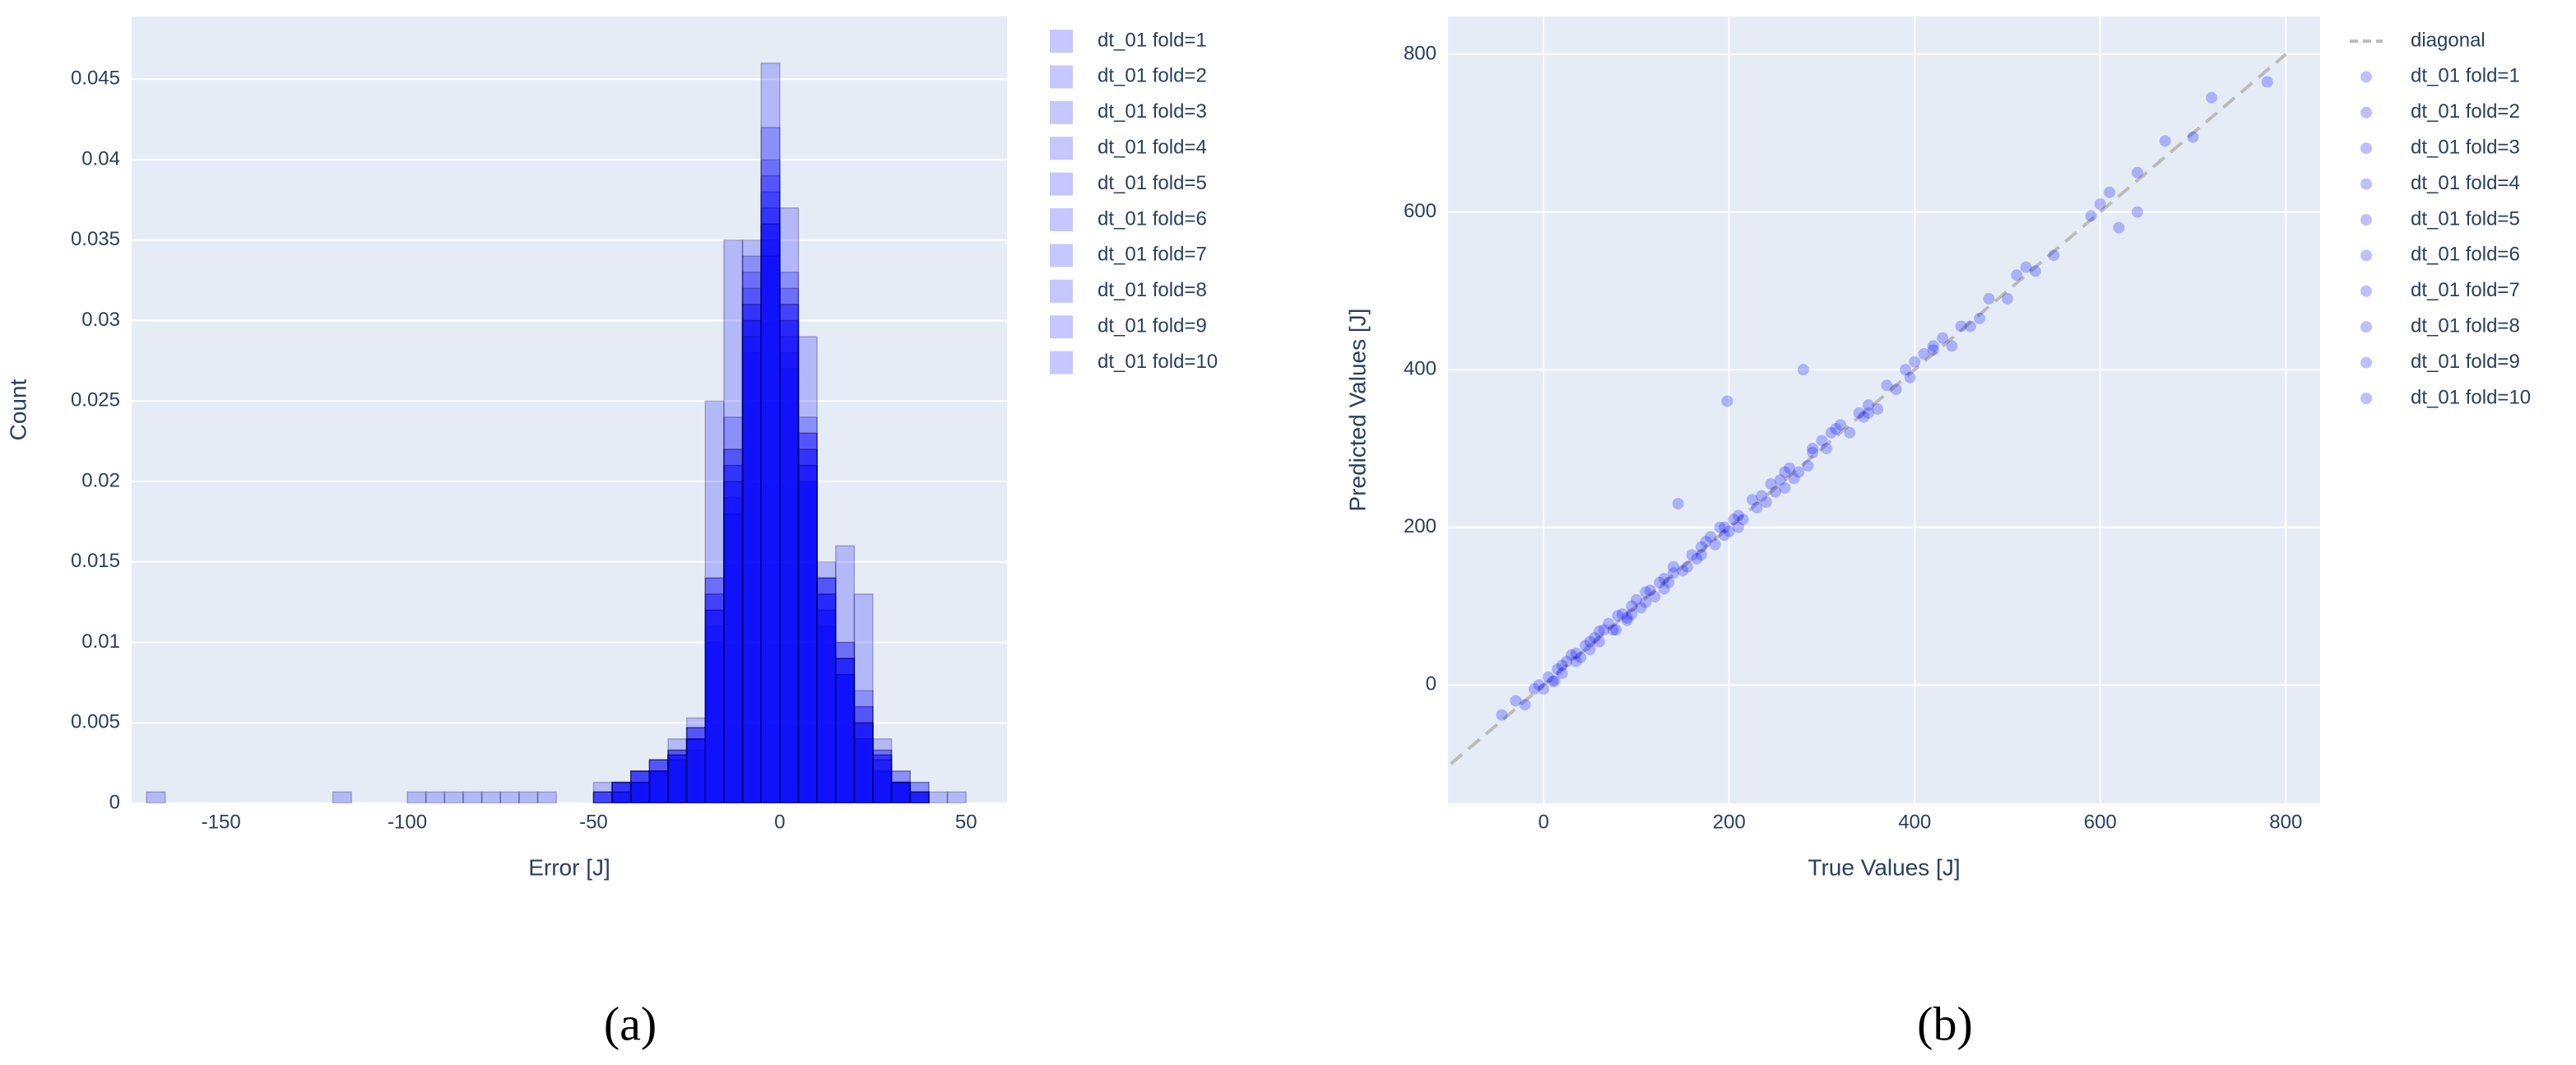 Image resolution: width=2576 pixels, height=1065 pixels. Describe the element at coordinates (569, 867) in the screenshot. I see `x-axis-title: Error [J]` at that location.